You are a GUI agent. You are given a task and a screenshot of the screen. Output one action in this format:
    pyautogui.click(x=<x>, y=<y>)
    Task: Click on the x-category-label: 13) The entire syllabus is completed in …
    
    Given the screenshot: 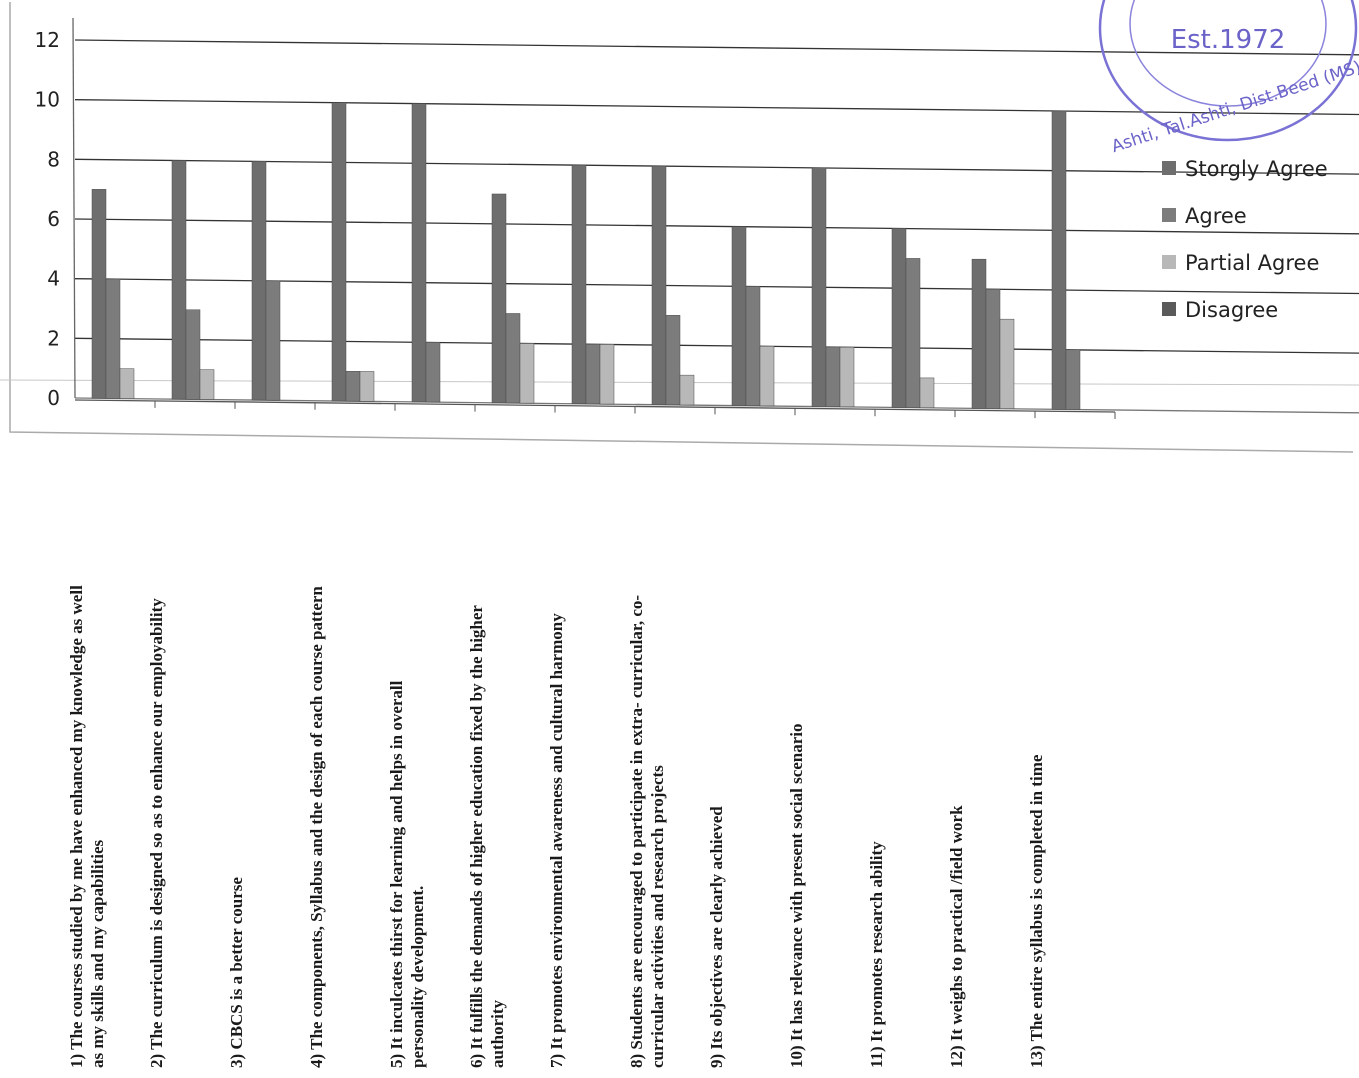 What is the action you would take?
    pyautogui.click(x=1036, y=911)
    